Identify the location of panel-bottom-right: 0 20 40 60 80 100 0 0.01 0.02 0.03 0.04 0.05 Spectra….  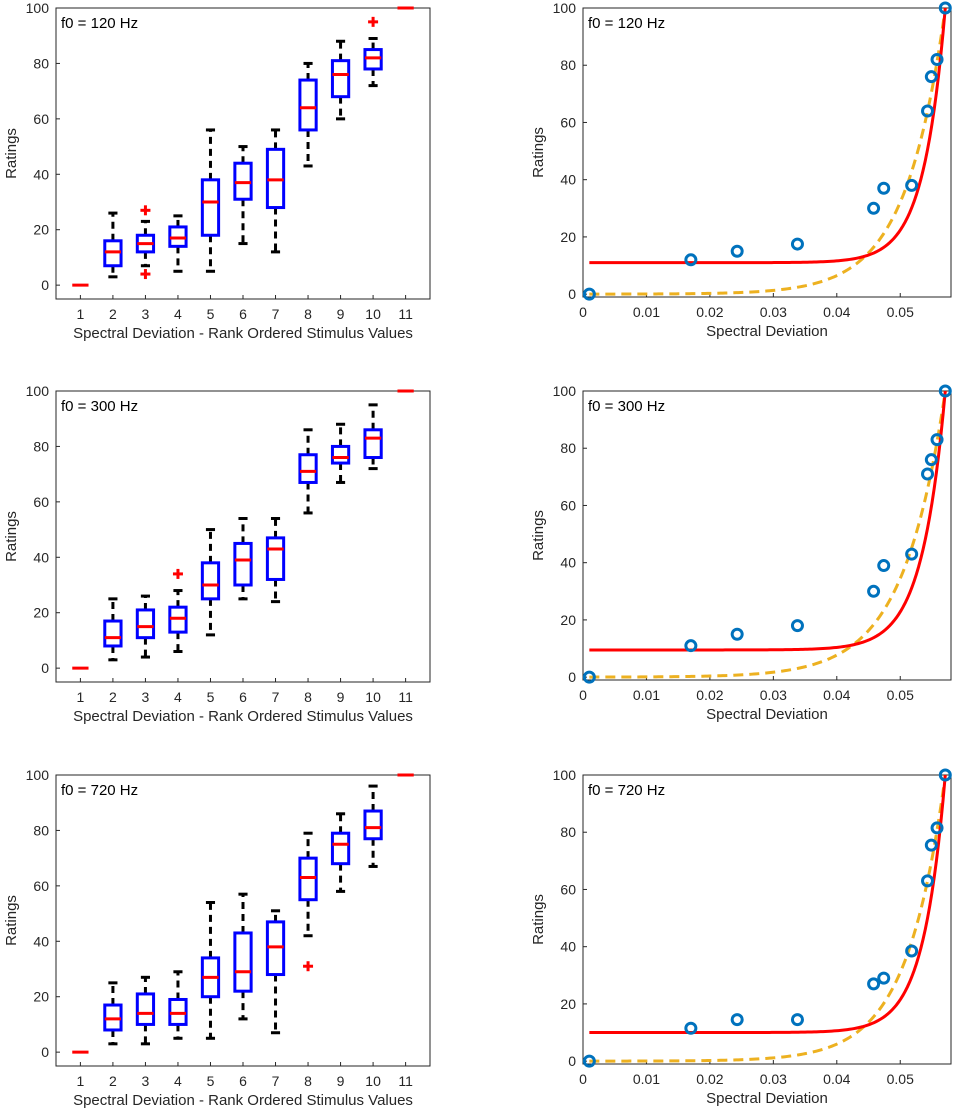
(741, 937).